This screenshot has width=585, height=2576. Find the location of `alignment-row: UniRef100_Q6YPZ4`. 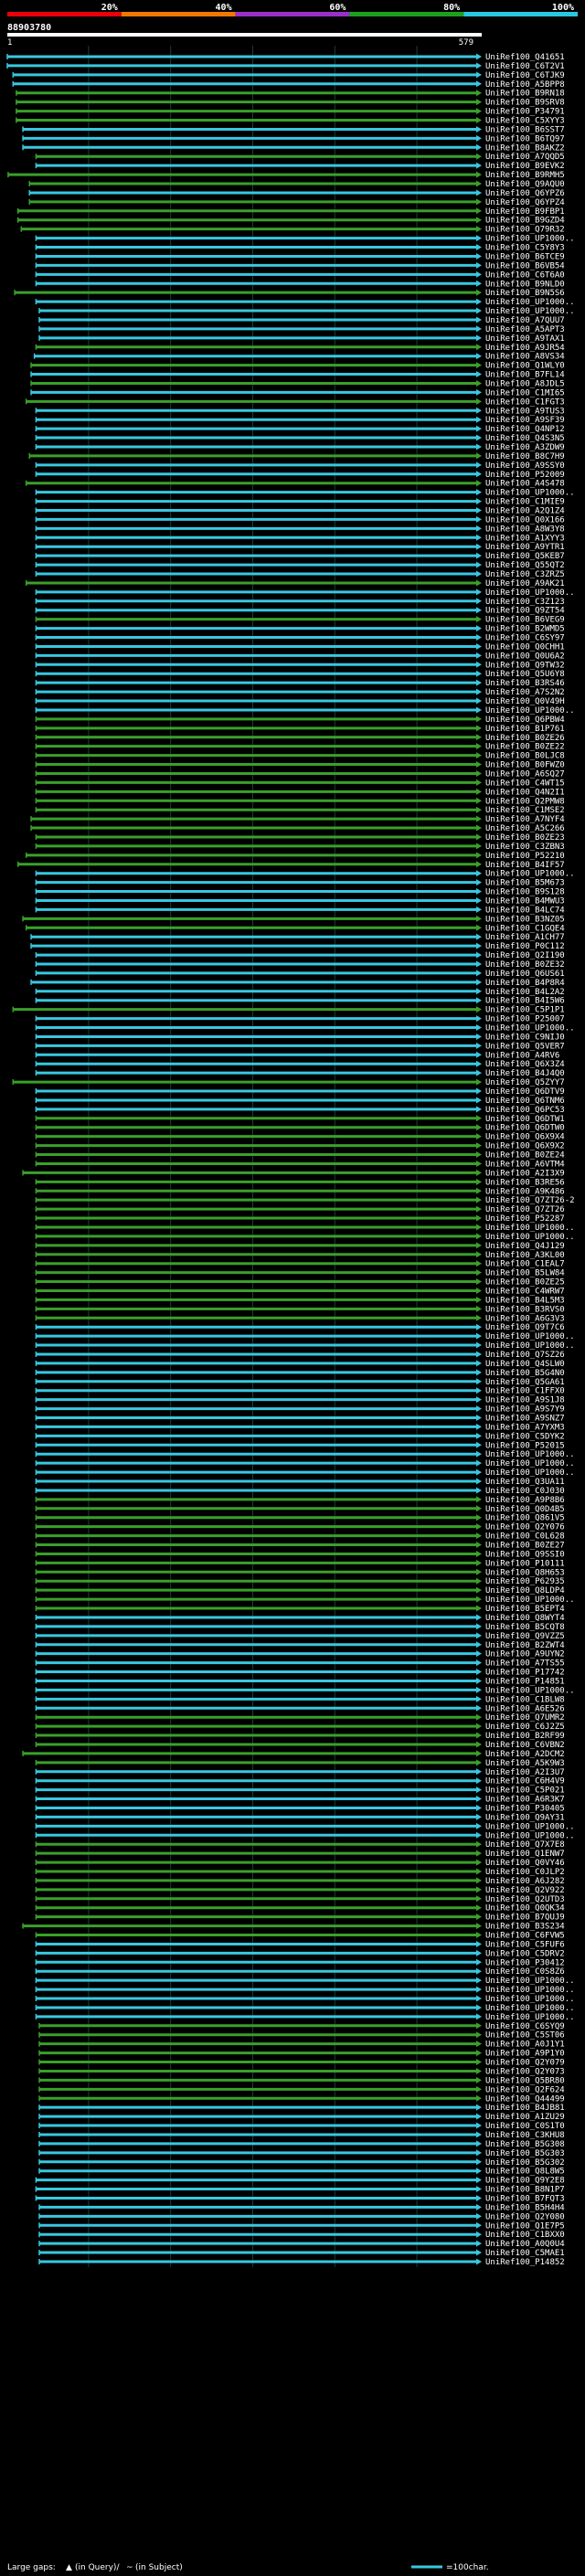

alignment-row: UniRef100_Q6YPZ4 is located at coordinates (297, 202).